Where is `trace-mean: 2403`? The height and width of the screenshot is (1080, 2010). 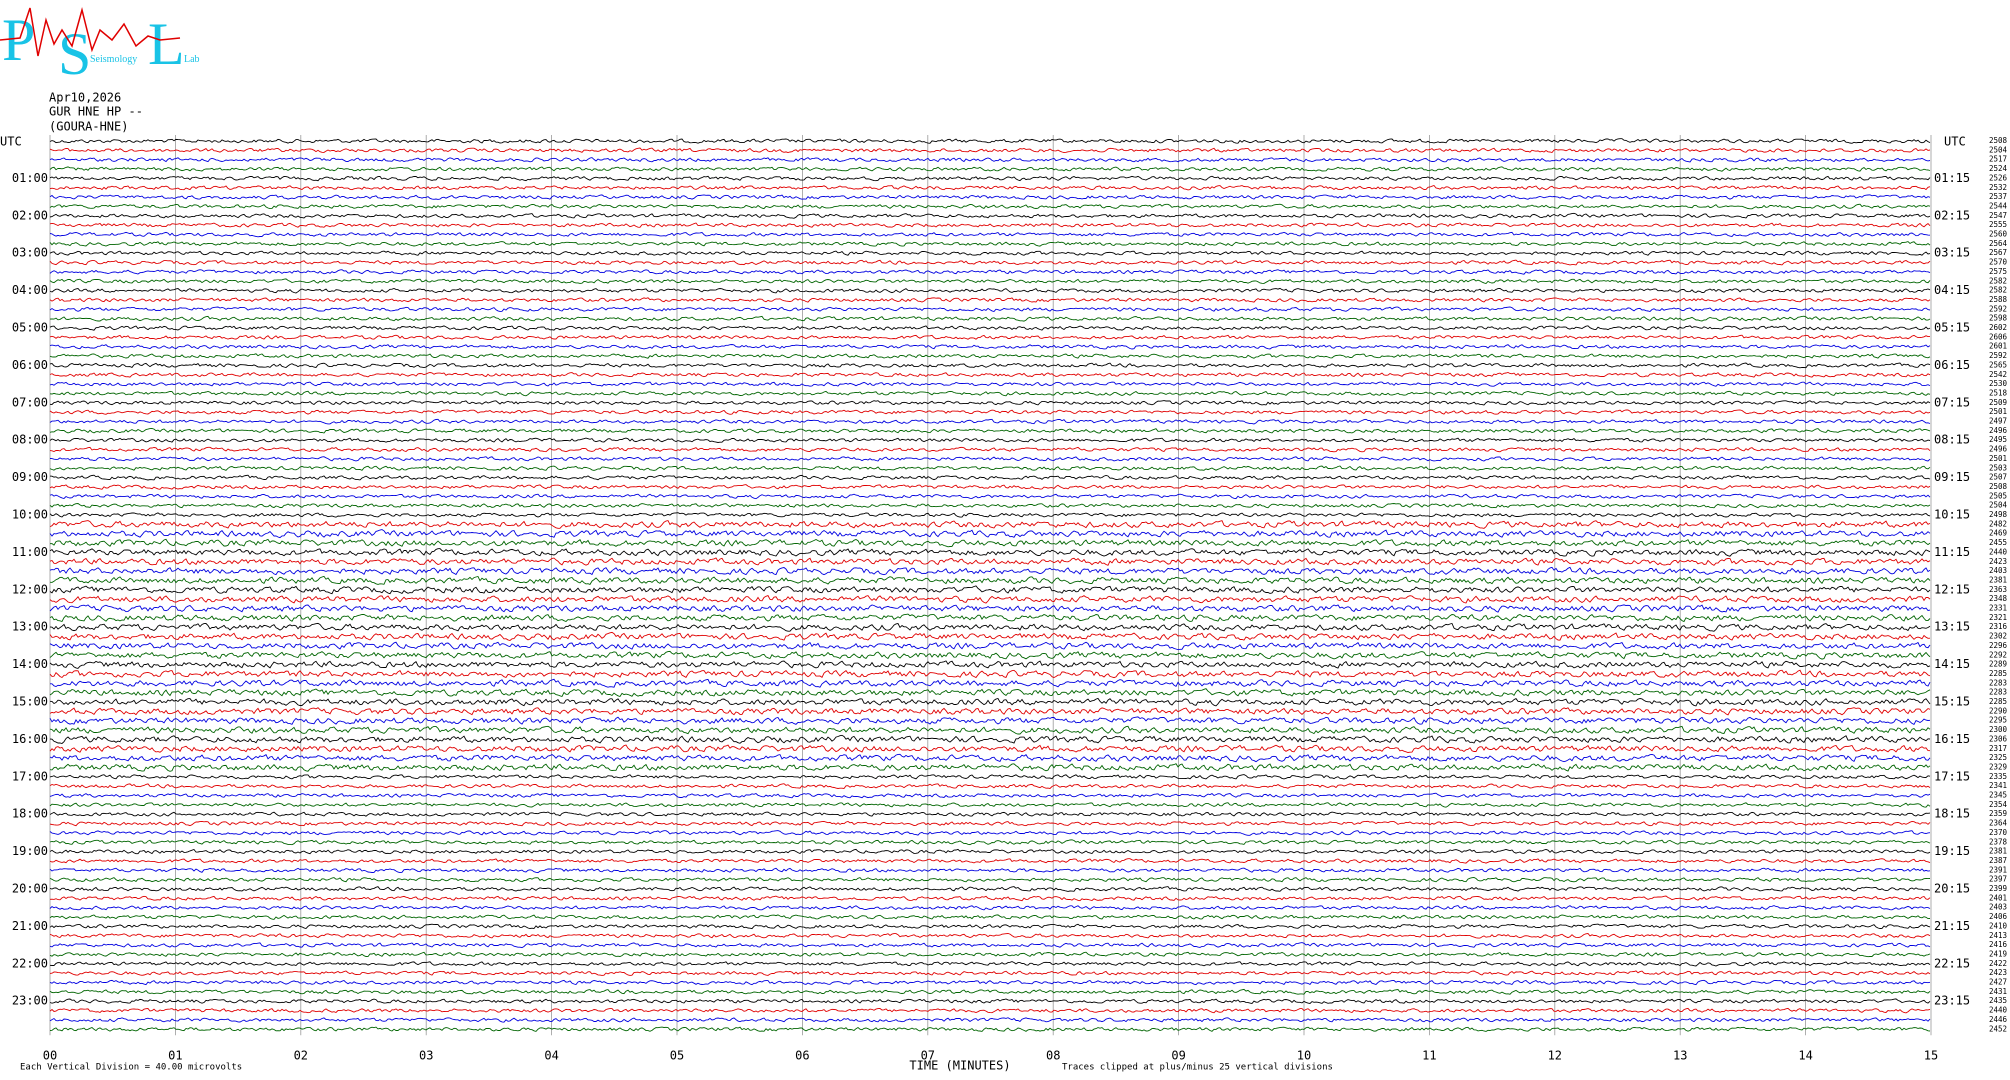 trace-mean: 2403 is located at coordinates (1998, 570).